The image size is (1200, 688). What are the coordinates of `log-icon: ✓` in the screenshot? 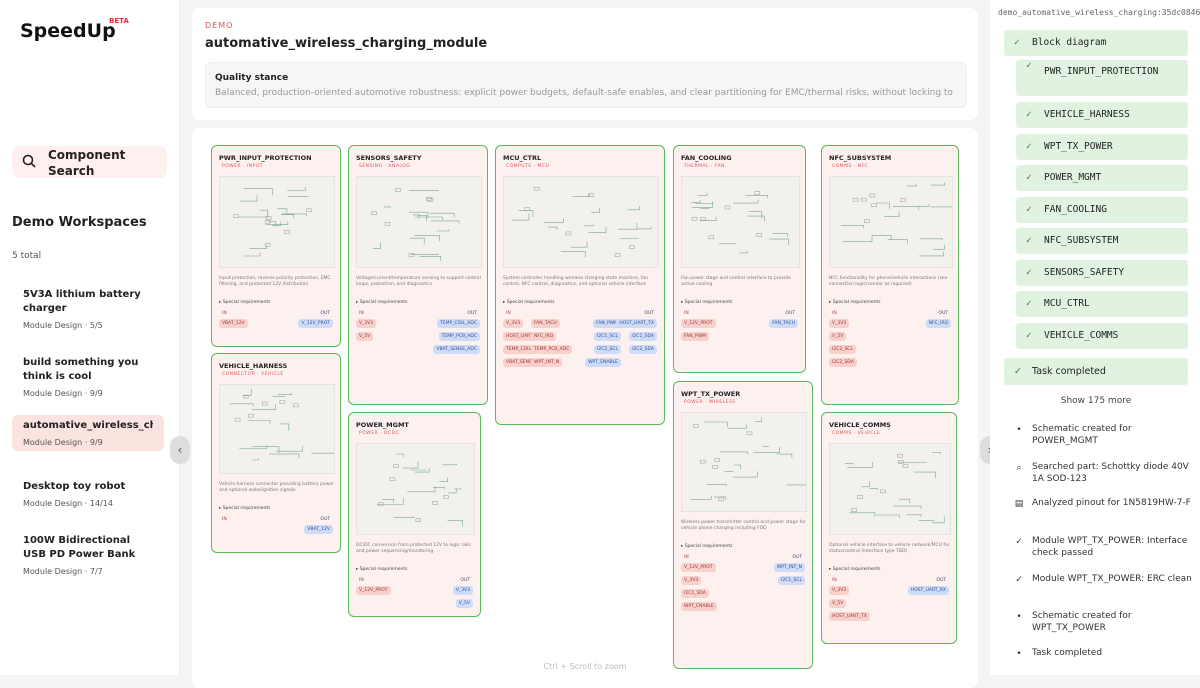 It's located at (1019, 580).